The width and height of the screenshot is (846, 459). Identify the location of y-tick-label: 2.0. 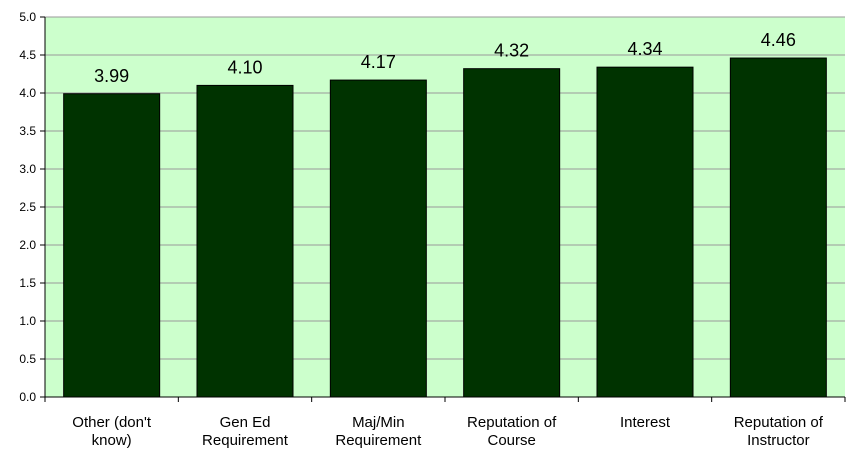
(27, 245).